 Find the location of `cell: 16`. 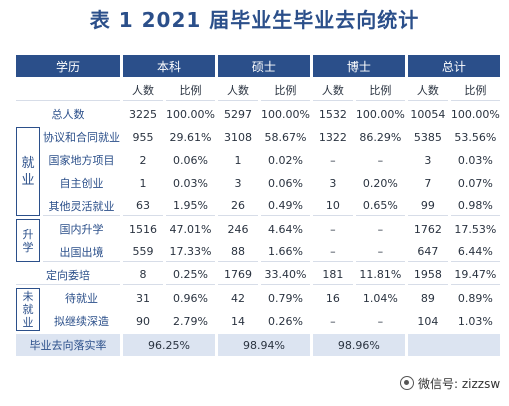

cell: 16 is located at coordinates (332, 298).